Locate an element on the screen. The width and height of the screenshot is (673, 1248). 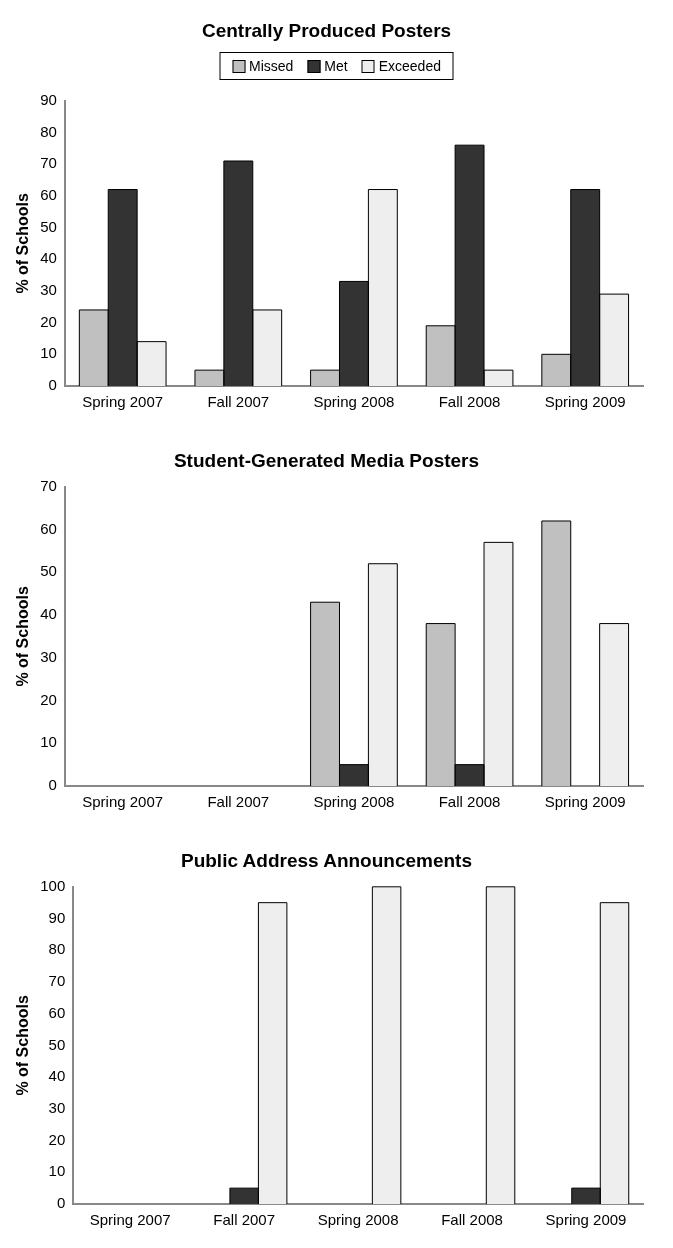
chart-title: Centrally Produced Posters is located at coordinates (326, 30).